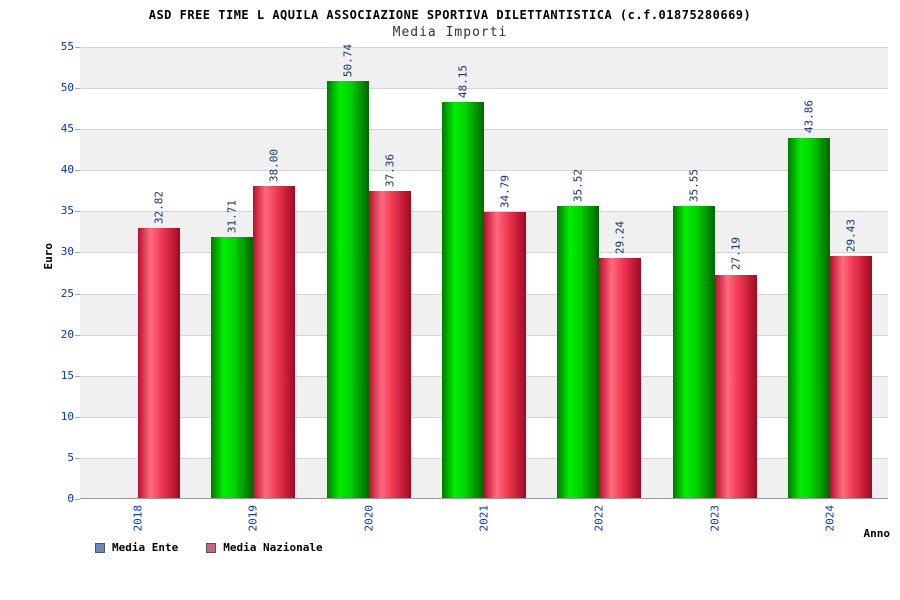 This screenshot has height=600, width=900. I want to click on chart-subtitle: Media Importi, so click(450, 32).